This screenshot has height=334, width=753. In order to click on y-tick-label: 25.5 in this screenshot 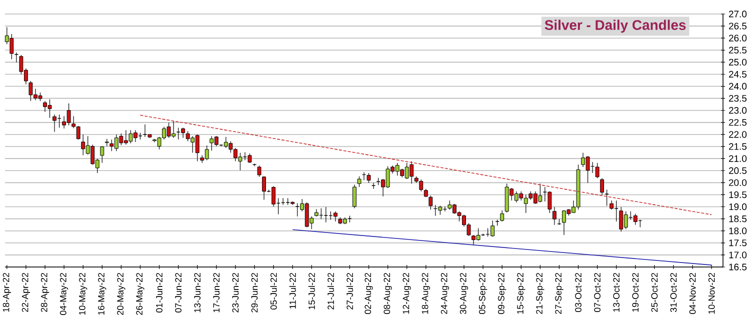, I will do `click(737, 50)`.